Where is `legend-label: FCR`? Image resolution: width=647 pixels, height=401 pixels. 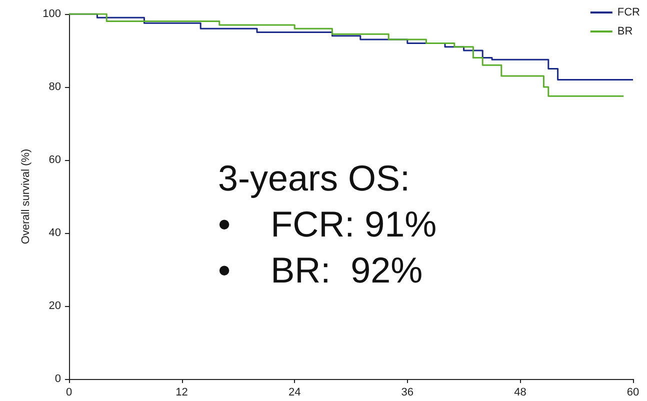
legend-label: FCR is located at coordinates (628, 12).